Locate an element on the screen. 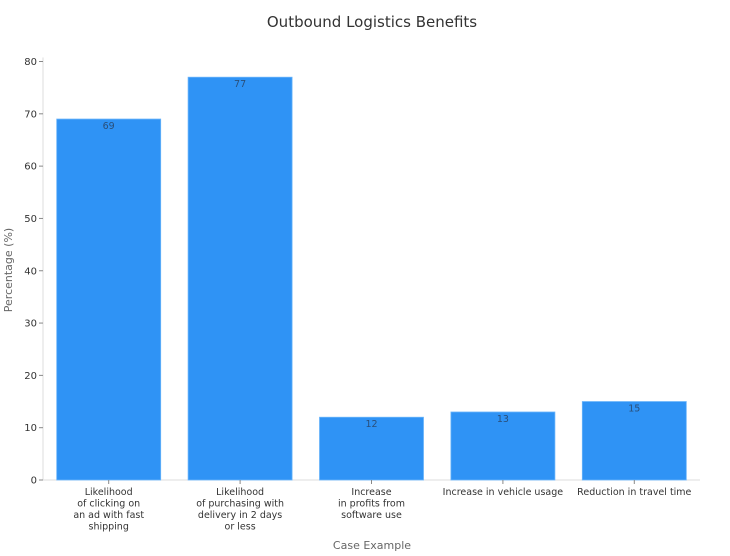 The image size is (730, 556). y-tick-label: 10 is located at coordinates (30, 428).